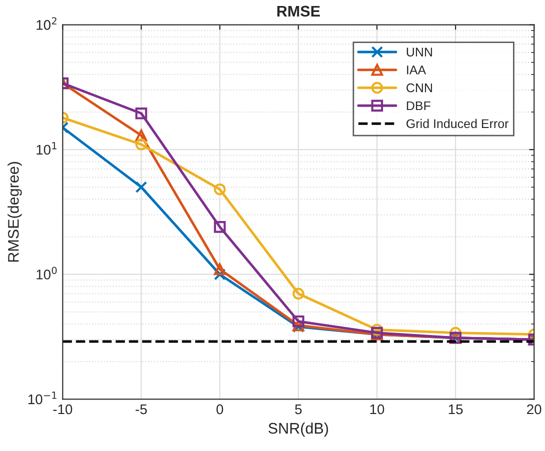  I want to click on y-tick-label: 10$^{2}$, so click(46, 23).